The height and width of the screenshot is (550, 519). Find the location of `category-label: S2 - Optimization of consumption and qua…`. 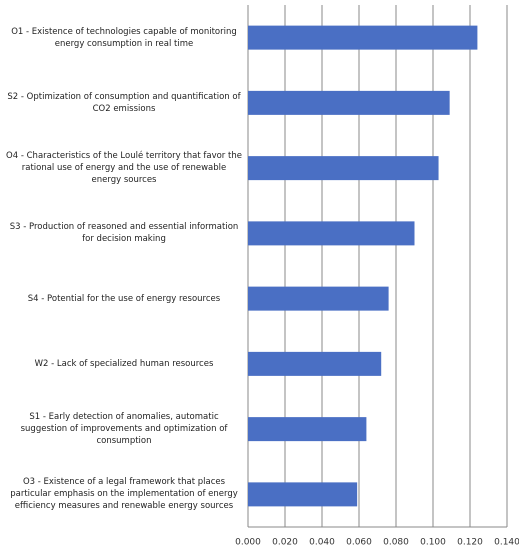

category-label: S2 - Optimization of consumption and qua… is located at coordinates (124, 102).